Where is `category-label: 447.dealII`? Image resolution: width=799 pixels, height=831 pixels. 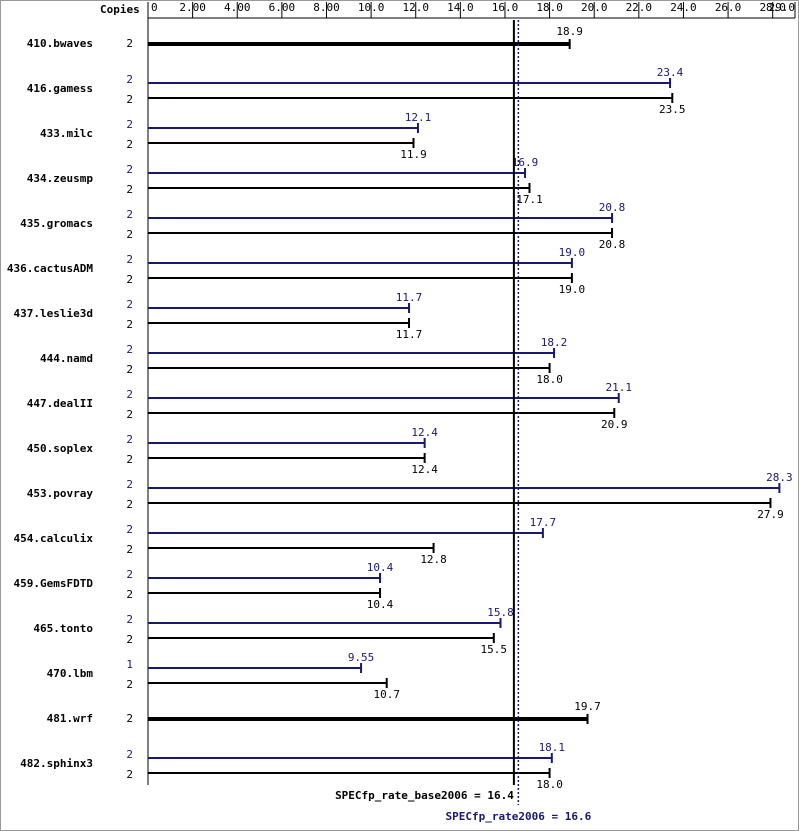
category-label: 447.dealII is located at coordinates (60, 403).